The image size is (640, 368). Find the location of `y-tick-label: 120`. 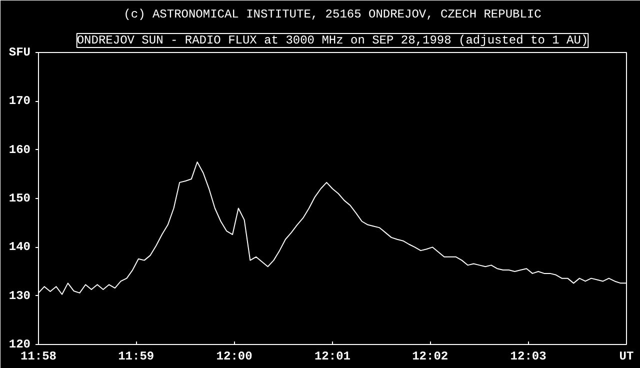

y-tick-label: 120 is located at coordinates (19, 345).